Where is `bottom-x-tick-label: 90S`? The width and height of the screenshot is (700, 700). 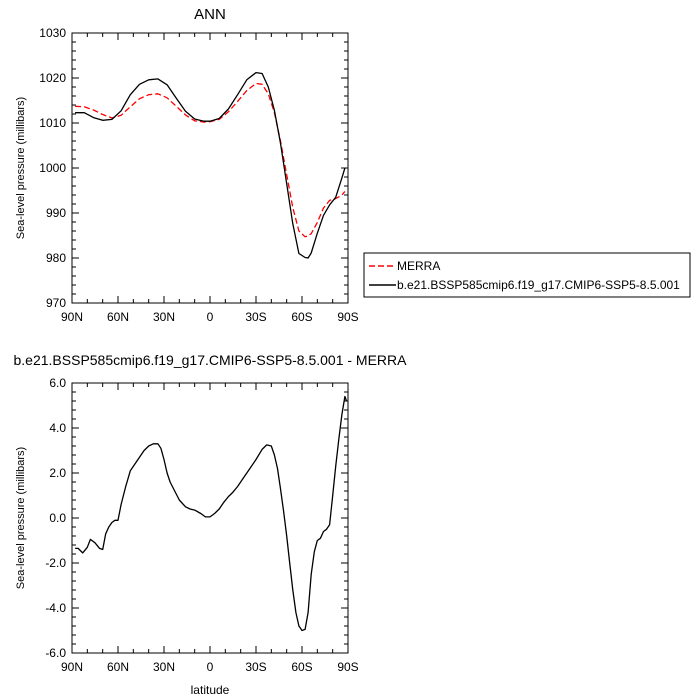 bottom-x-tick-label: 90S is located at coordinates (347, 667).